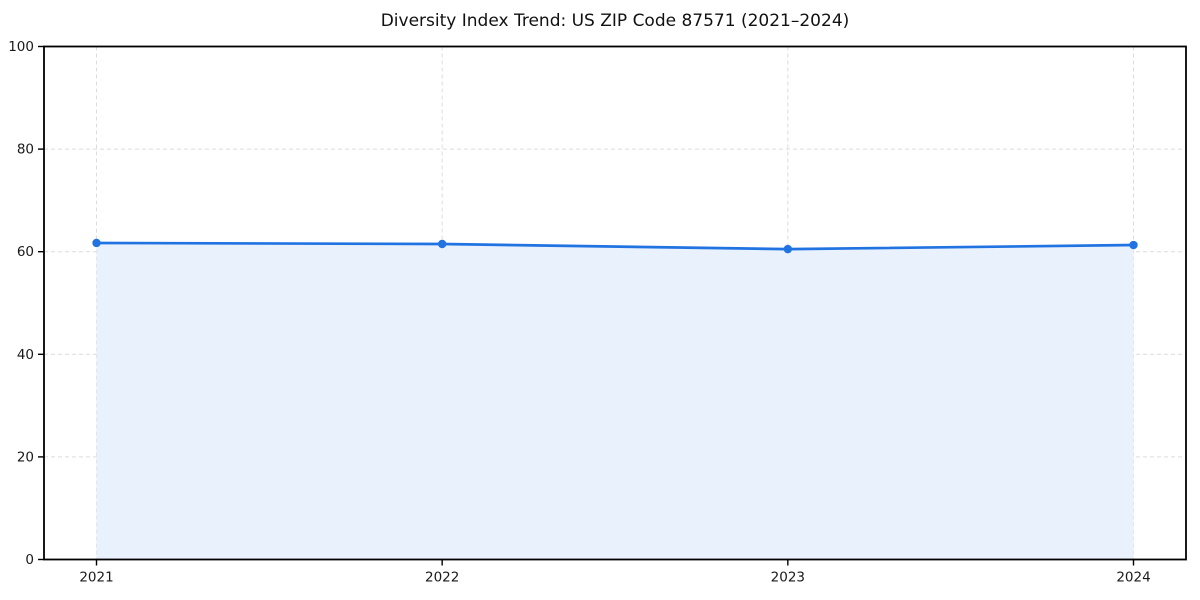 Image resolution: width=1200 pixels, height=600 pixels. What do you see at coordinates (21, 47) in the screenshot?
I see `y-tick-label: 100` at bounding box center [21, 47].